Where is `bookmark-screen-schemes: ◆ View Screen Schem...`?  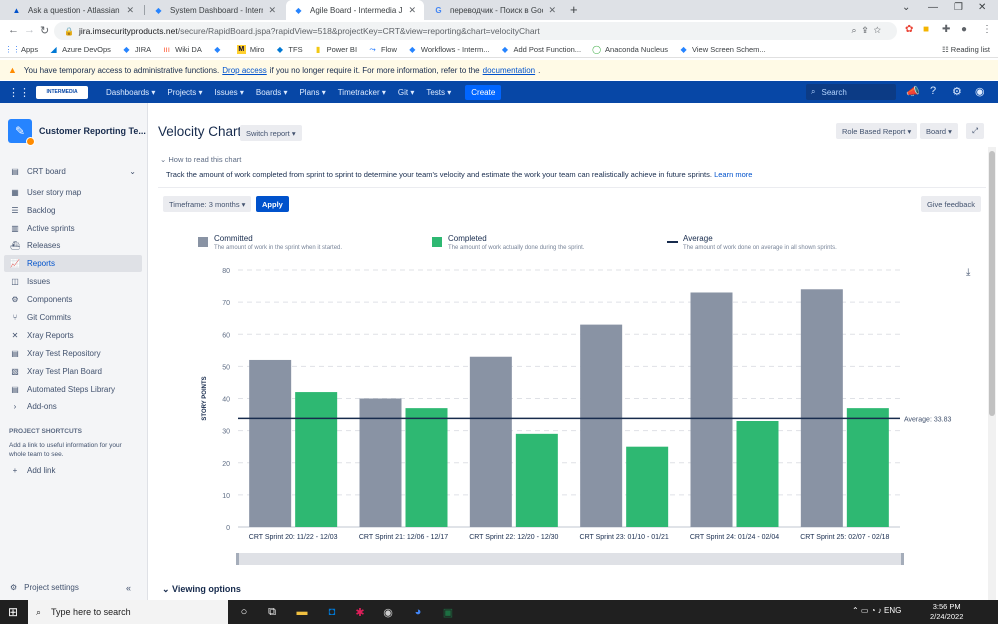
bookmark-screen-schemes: ◆ View Screen Schem... is located at coordinates (722, 49).